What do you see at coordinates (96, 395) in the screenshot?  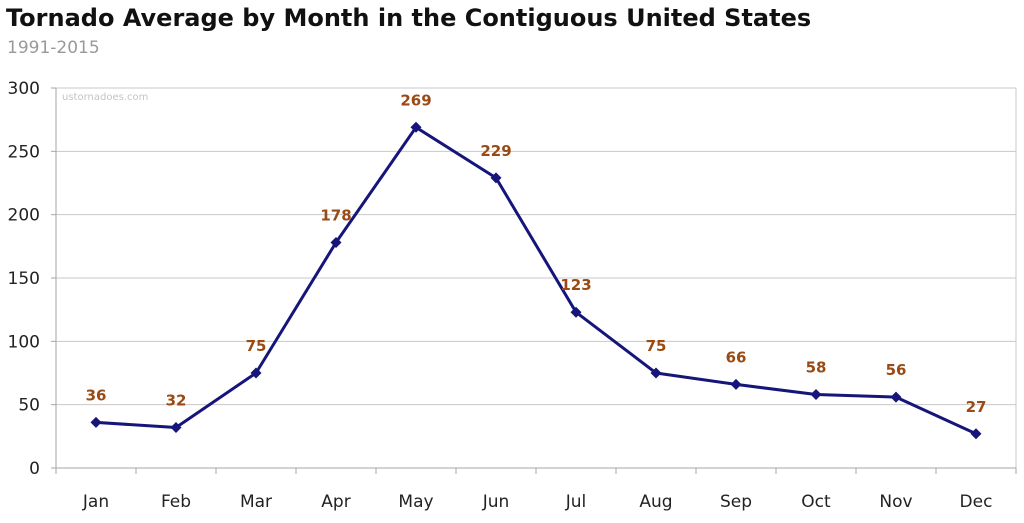 I see `data-label: 36` at bounding box center [96, 395].